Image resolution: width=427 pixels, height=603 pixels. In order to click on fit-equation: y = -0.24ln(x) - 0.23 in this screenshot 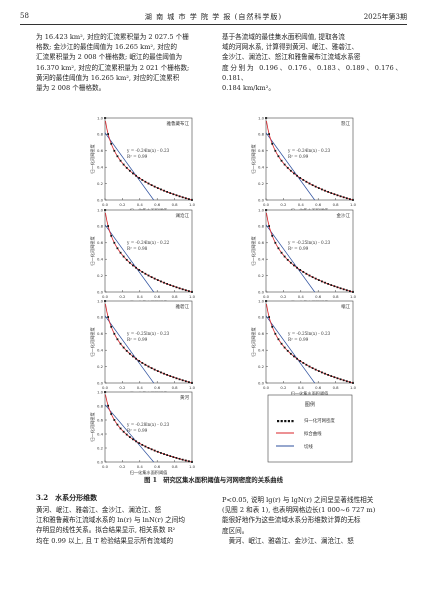, I will do `click(148, 150)`.